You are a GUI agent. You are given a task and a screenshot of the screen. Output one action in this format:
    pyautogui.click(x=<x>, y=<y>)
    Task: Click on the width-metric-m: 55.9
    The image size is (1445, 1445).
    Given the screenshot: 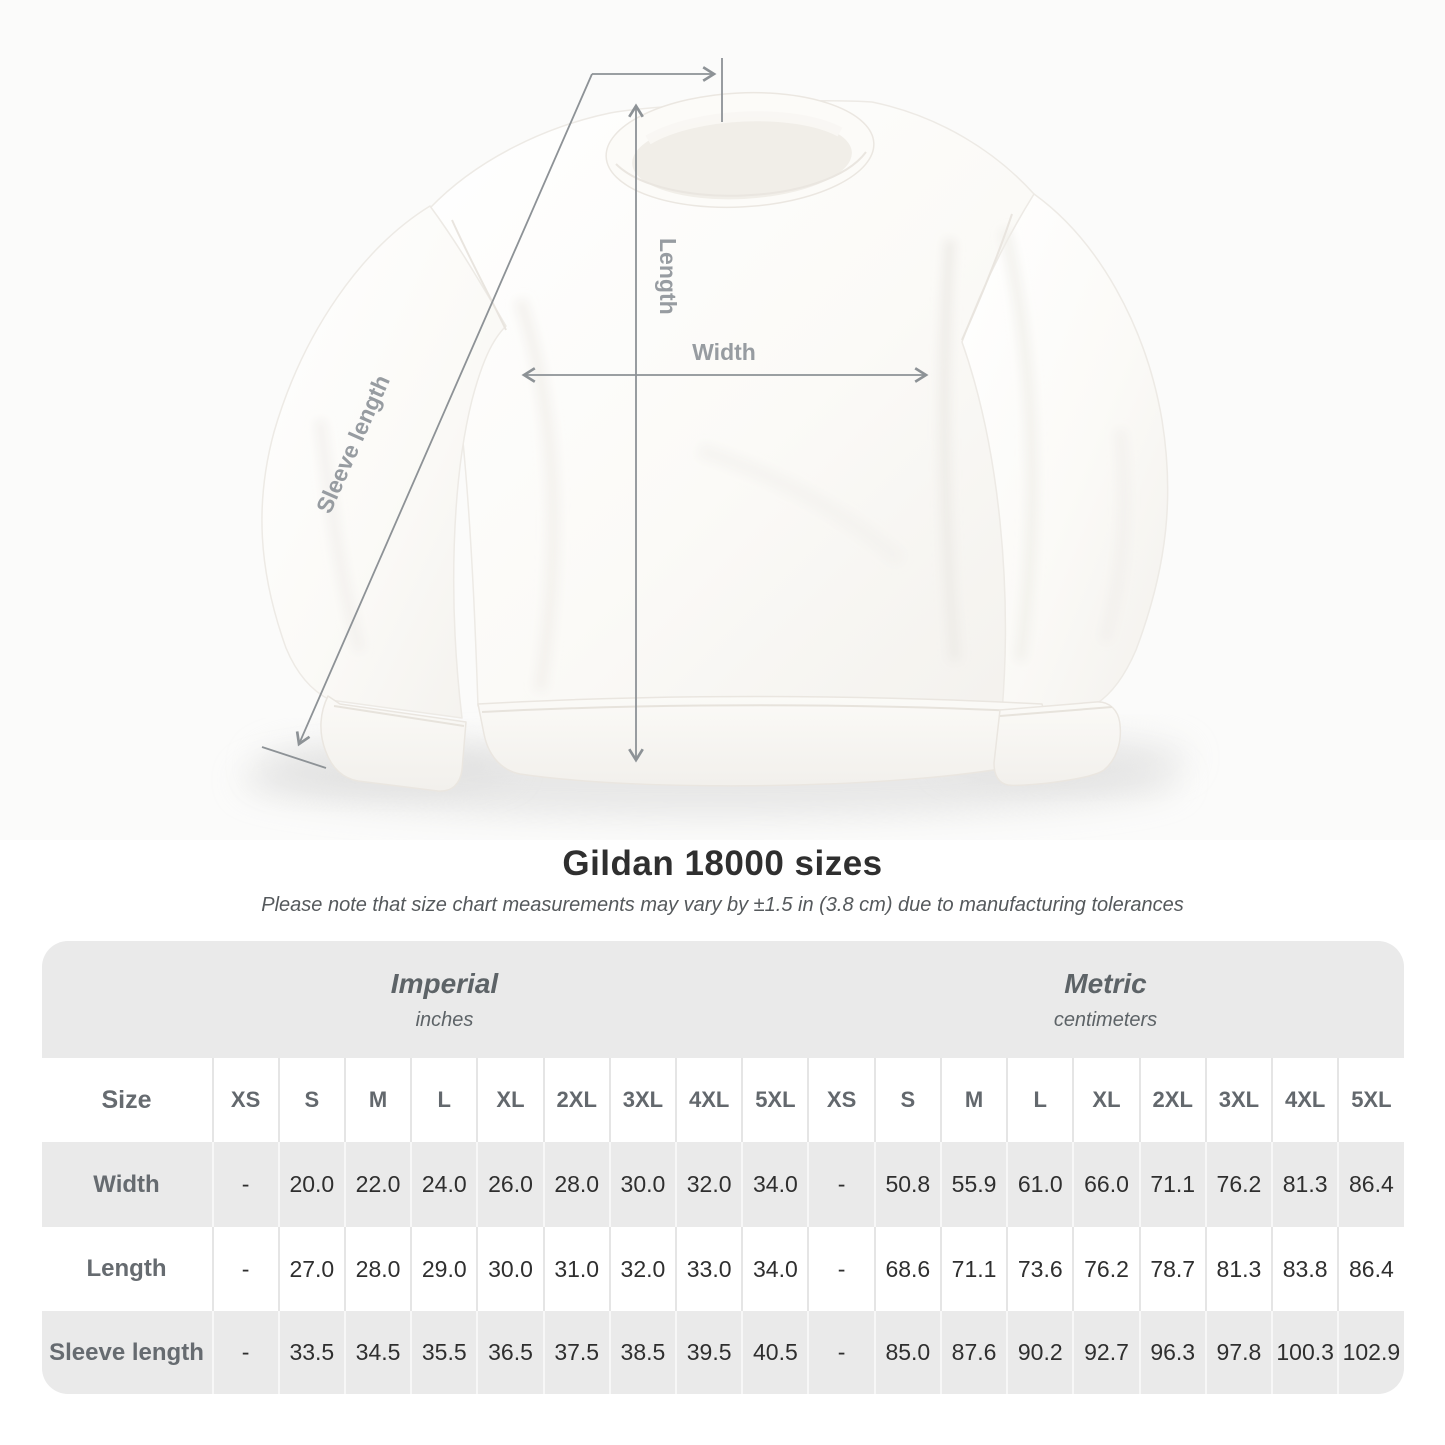 What is the action you would take?
    pyautogui.click(x=972, y=1184)
    